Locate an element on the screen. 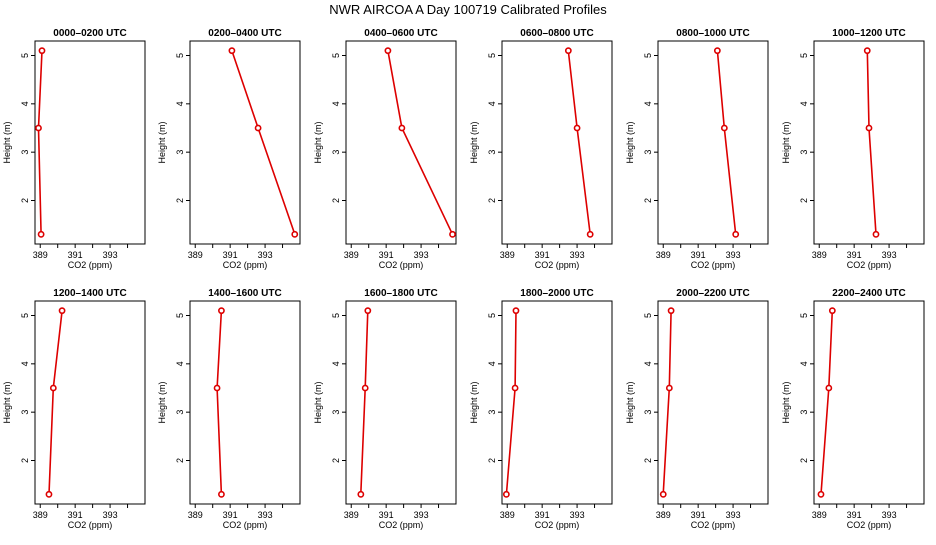 This screenshot has width=936, height=545. panel-title: 2000–2200 UTC is located at coordinates (712, 293).